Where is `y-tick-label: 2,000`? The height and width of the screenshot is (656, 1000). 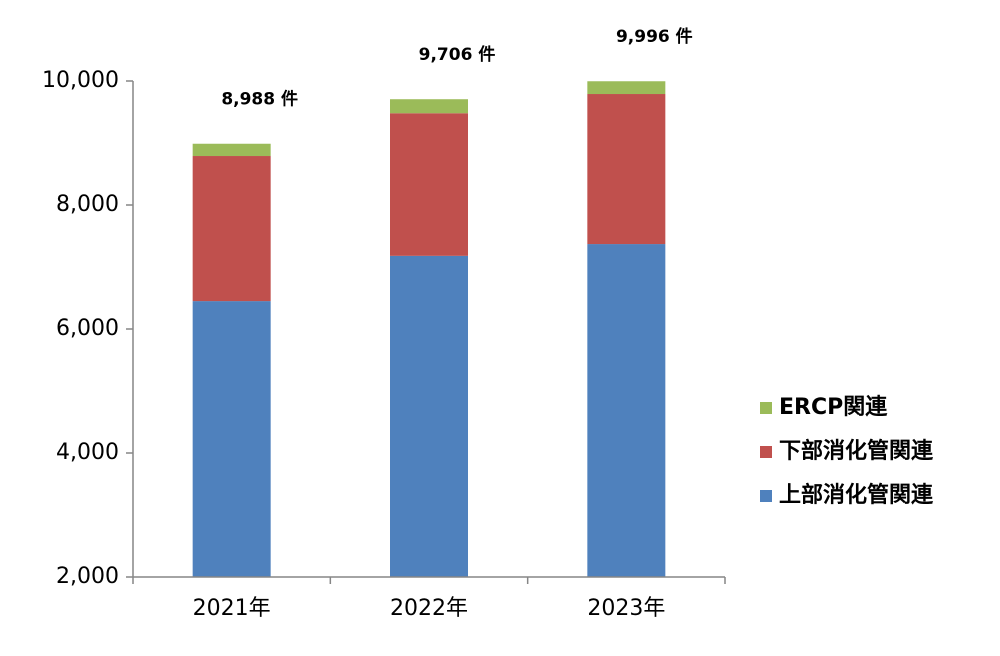
y-tick-label: 2,000 is located at coordinates (87, 576).